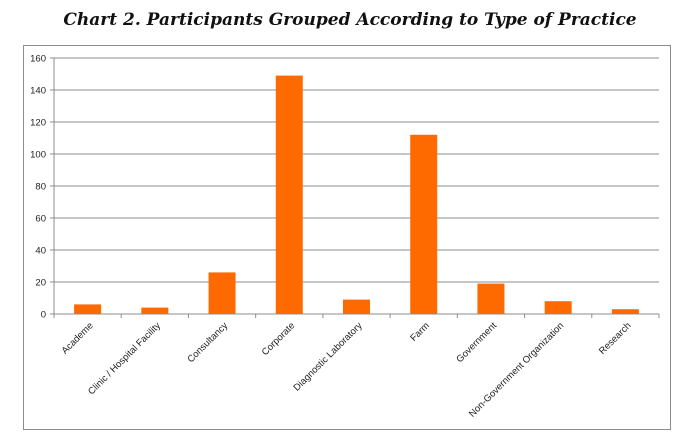 The width and height of the screenshot is (700, 441). What do you see at coordinates (615, 338) in the screenshot?
I see `x-category-label: Research` at bounding box center [615, 338].